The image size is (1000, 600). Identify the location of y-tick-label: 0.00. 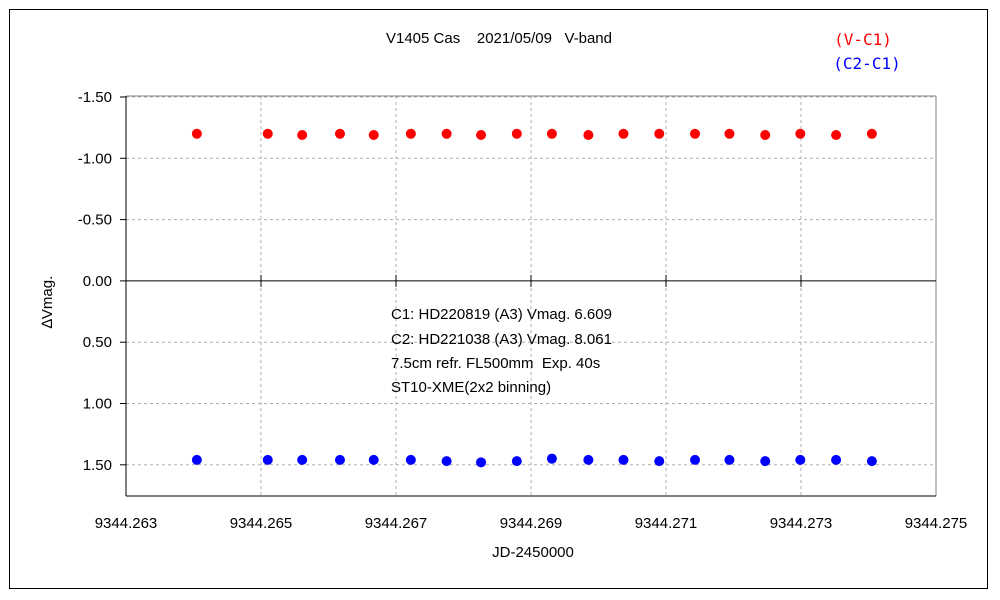
(97, 281).